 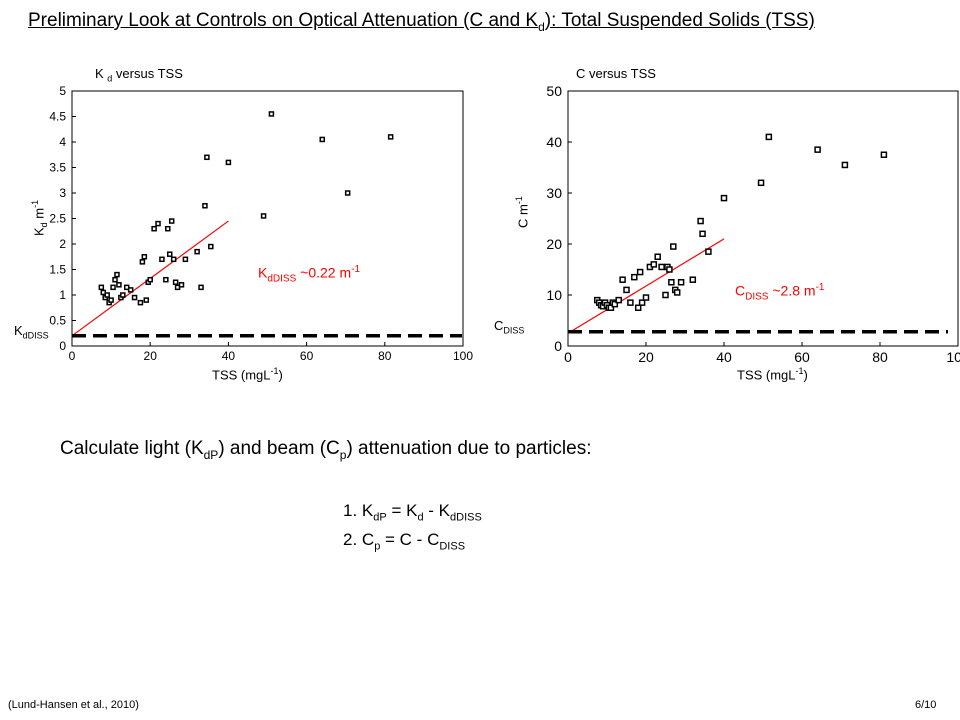 I want to click on left-y-tick-label: 2.5, so click(x=57, y=219).